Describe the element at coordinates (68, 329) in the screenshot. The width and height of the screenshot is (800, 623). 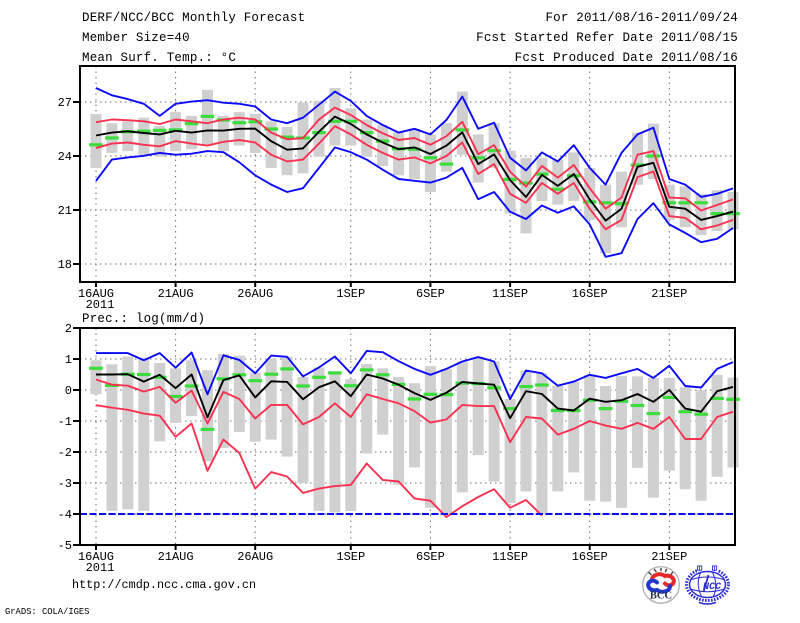
I see `svg-text: 2` at that location.